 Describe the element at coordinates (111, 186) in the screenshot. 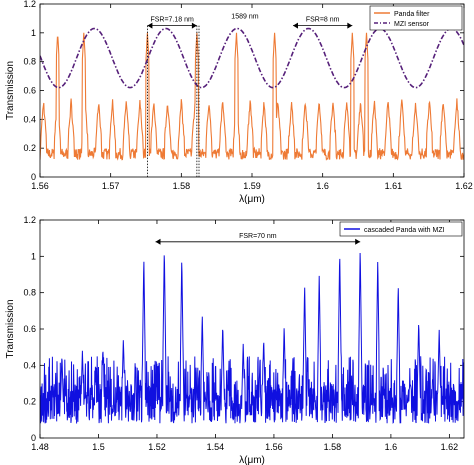

I see `x-tick-label: 1.57` at that location.